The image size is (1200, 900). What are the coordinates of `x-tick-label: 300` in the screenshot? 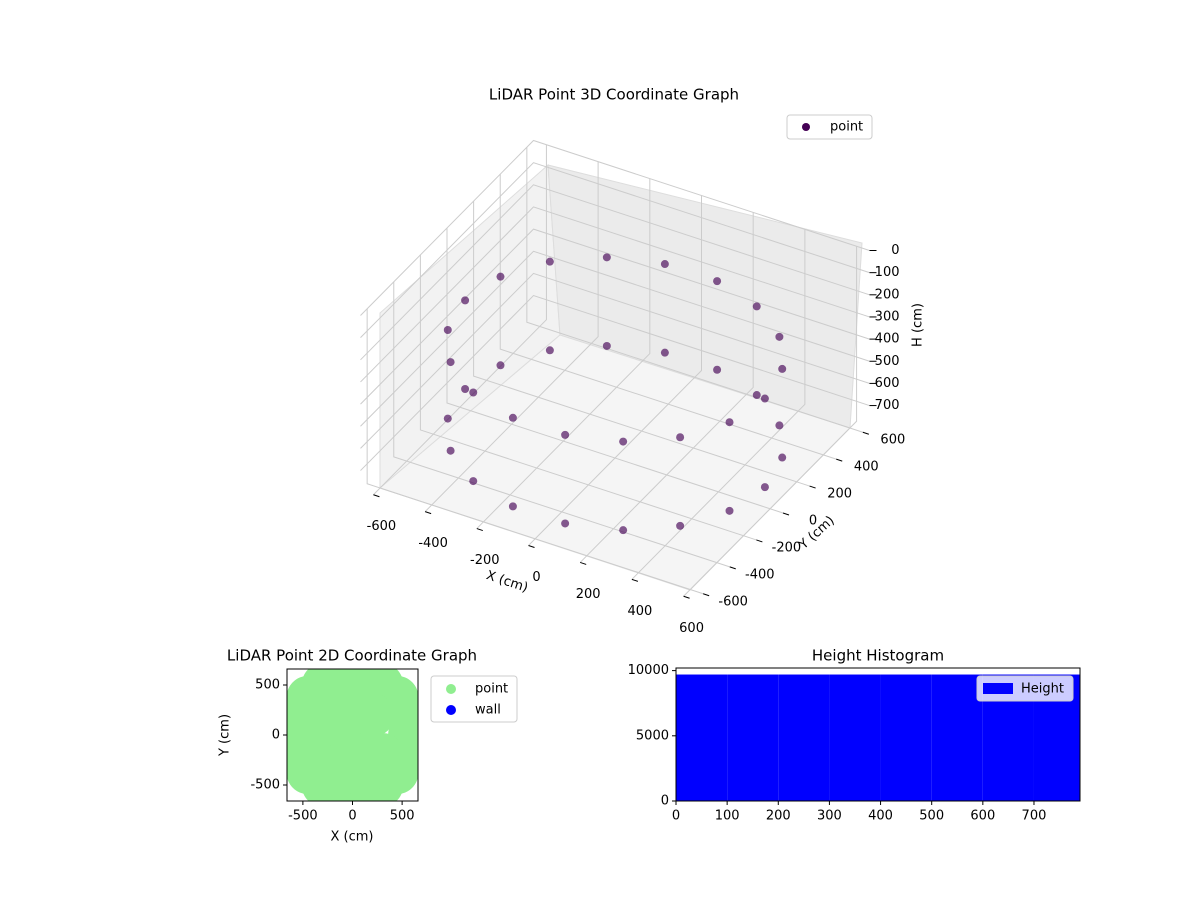 It's located at (829, 816).